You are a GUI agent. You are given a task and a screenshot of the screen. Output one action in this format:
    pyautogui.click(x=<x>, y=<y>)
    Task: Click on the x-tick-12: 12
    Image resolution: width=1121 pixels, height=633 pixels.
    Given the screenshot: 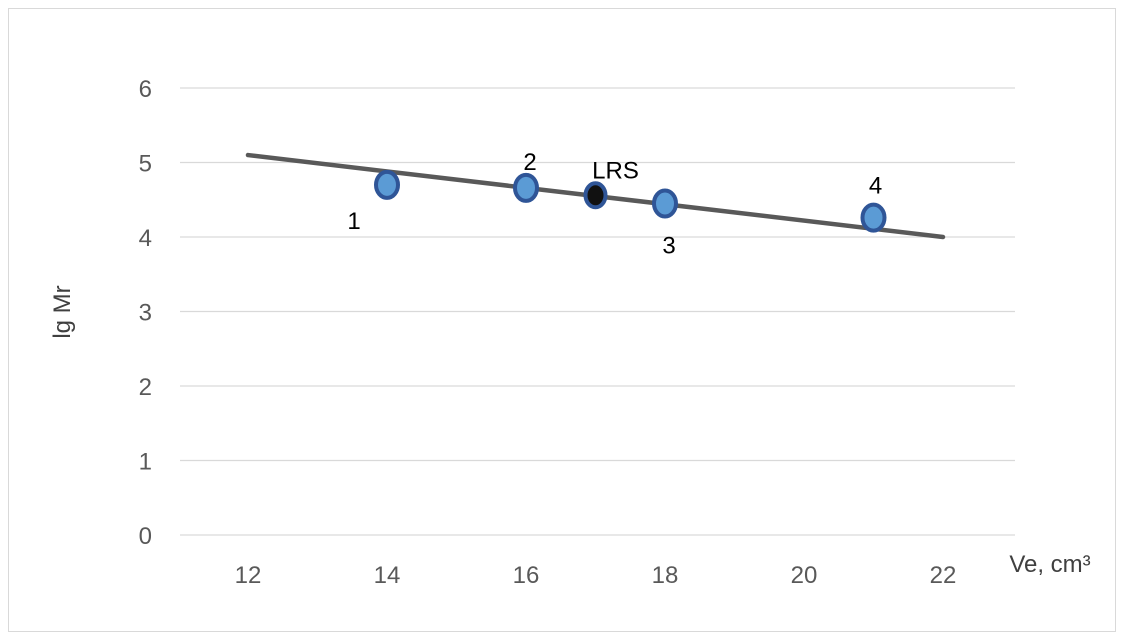 What is the action you would take?
    pyautogui.click(x=248, y=575)
    